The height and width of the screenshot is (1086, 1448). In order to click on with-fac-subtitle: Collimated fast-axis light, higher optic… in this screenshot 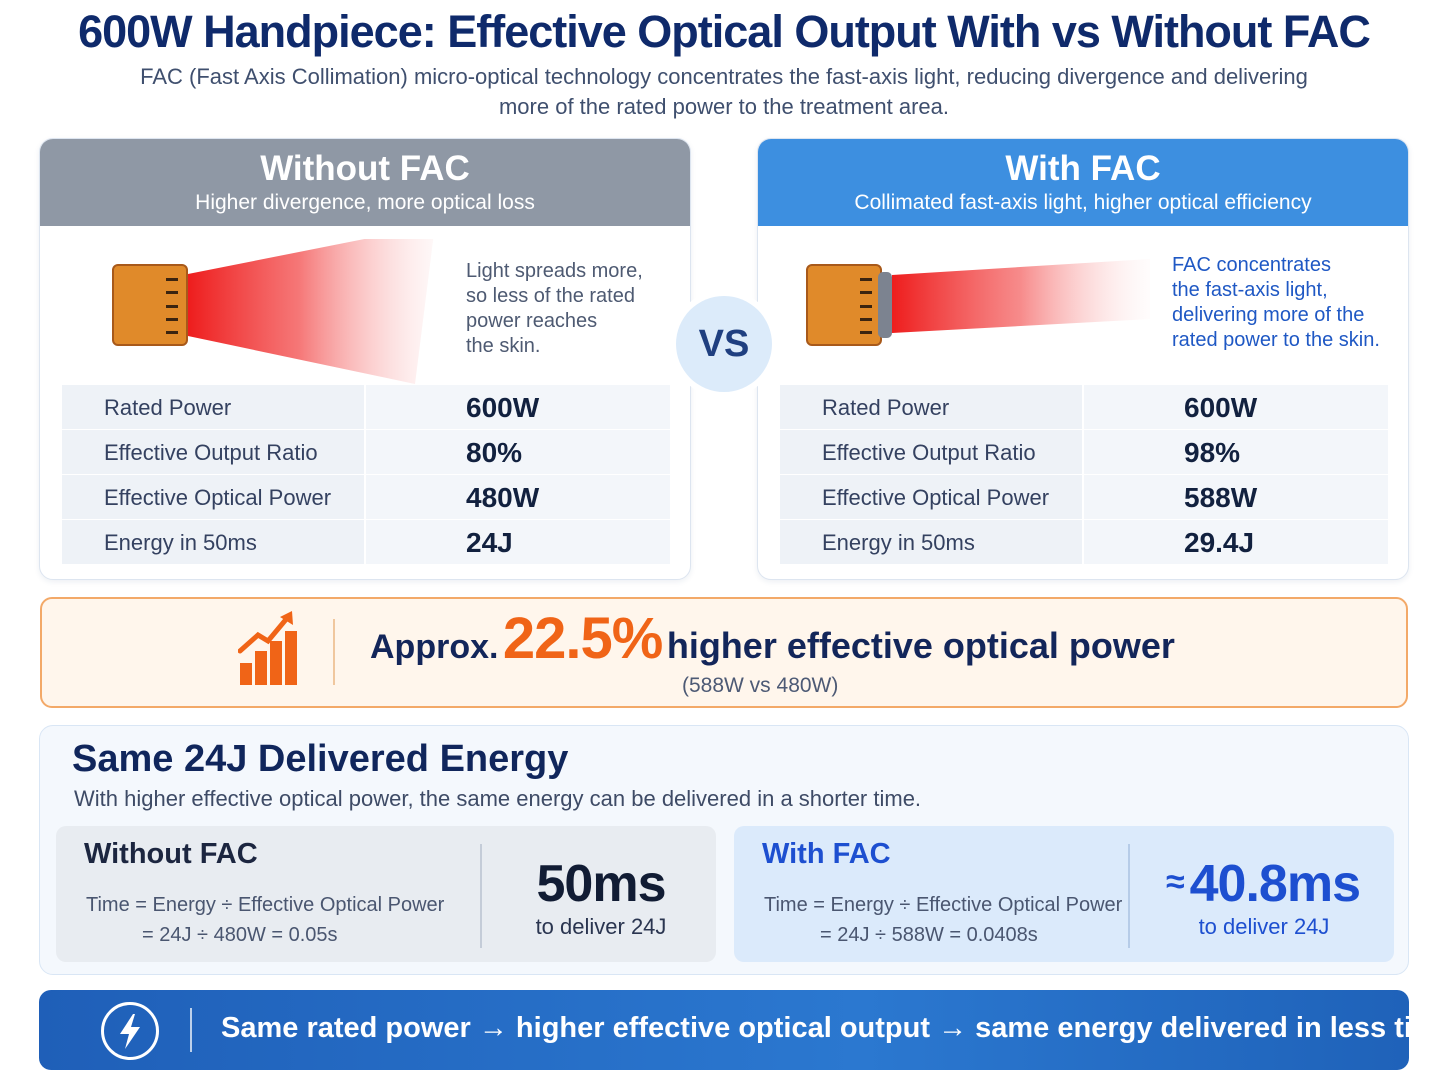, I will do `click(1083, 202)`.